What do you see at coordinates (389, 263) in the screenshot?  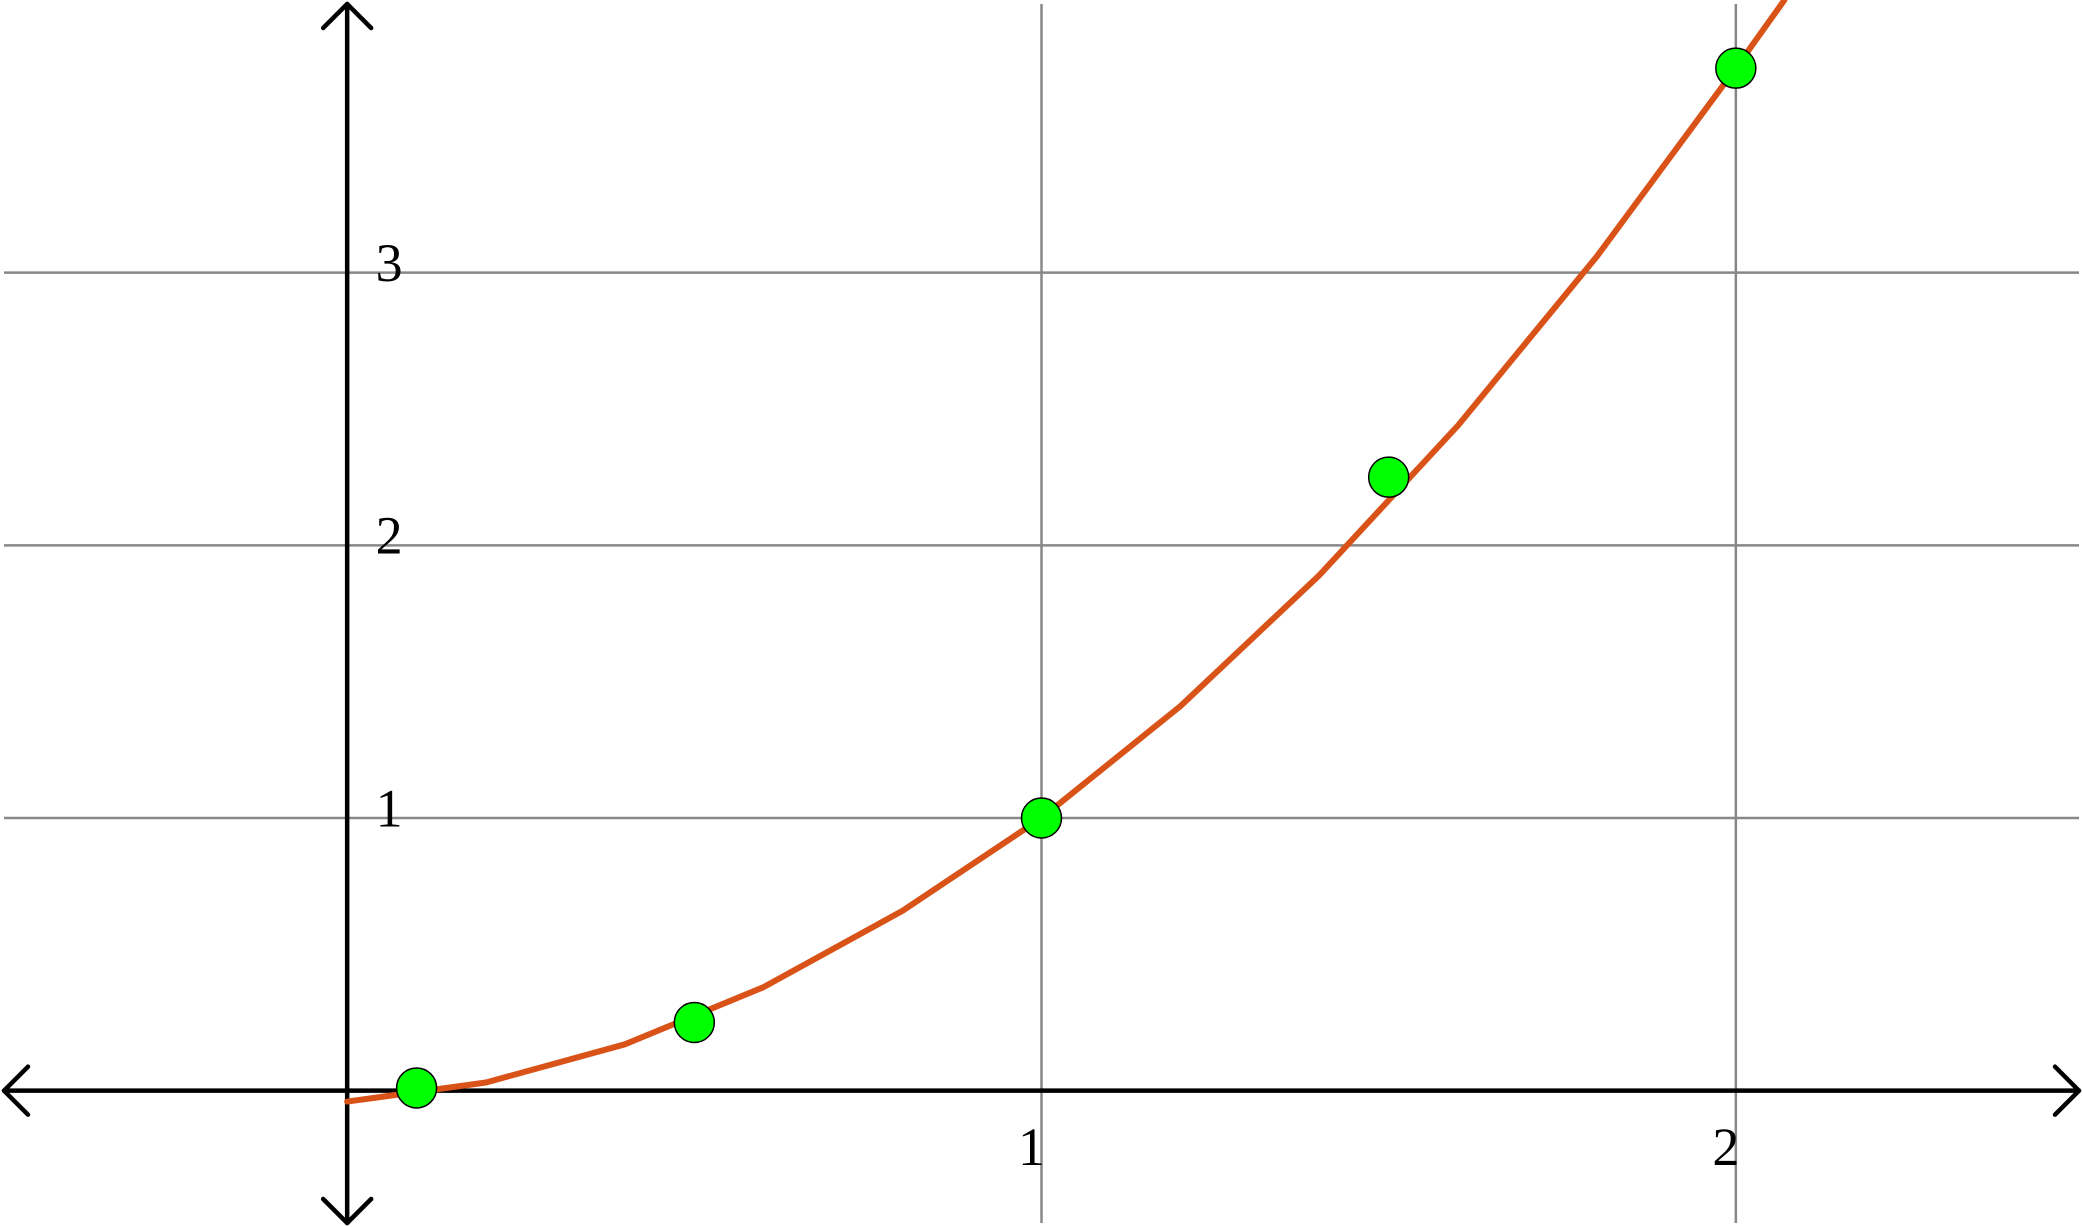 I see `y-tick-label: 3` at bounding box center [389, 263].